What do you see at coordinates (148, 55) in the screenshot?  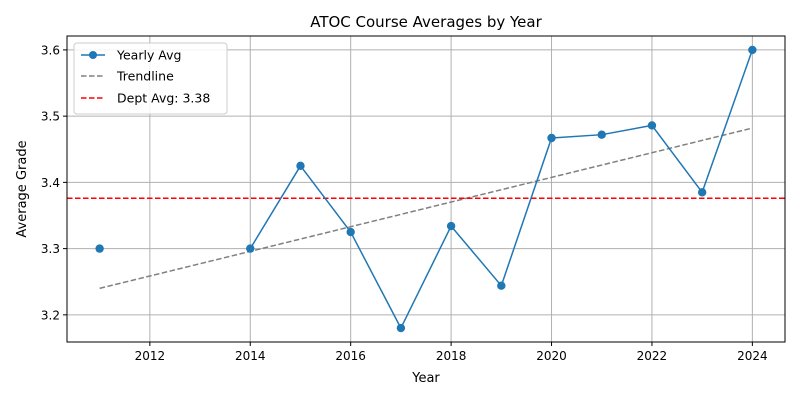 I see `legend-label-yearly-avg: Yearly Avg` at bounding box center [148, 55].